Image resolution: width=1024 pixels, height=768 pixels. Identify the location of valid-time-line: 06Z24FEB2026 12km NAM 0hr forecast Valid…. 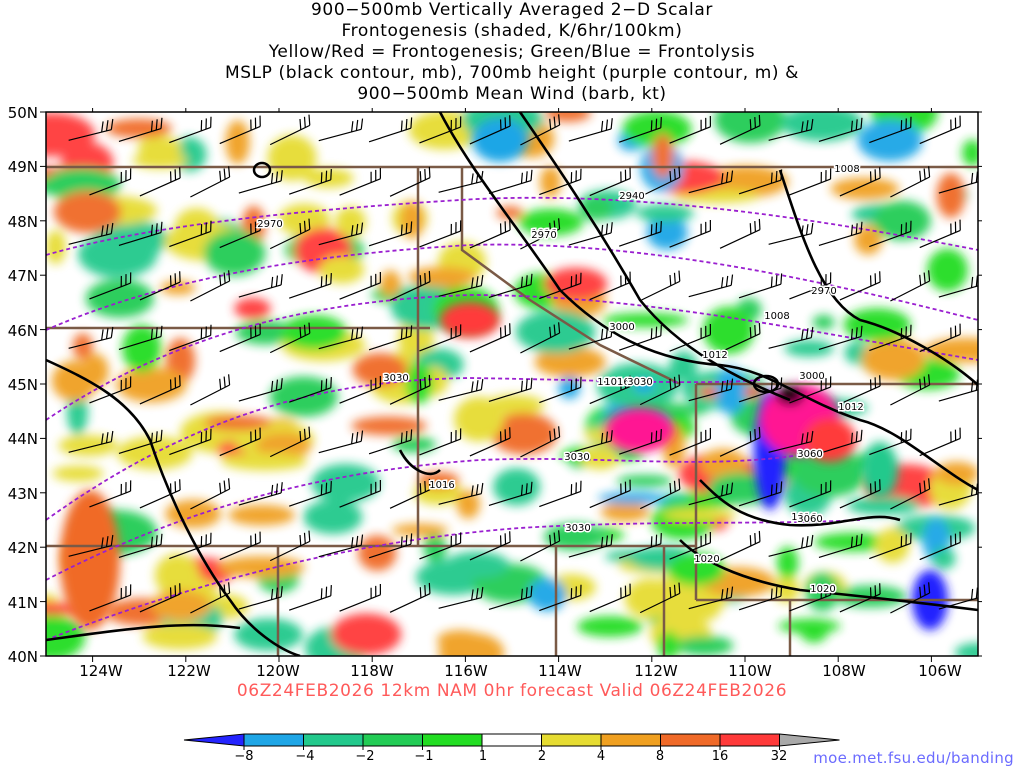
(512, 691).